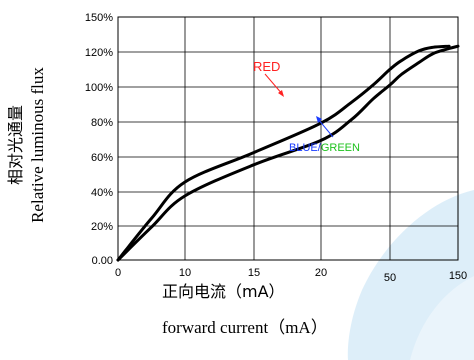  Describe the element at coordinates (458, 276) in the screenshot. I see `x-tick-label: 150` at that location.